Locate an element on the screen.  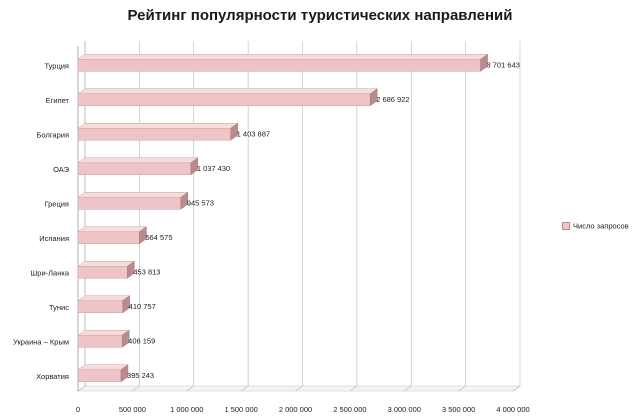
data-label: 2 686 922 is located at coordinates (392, 99).